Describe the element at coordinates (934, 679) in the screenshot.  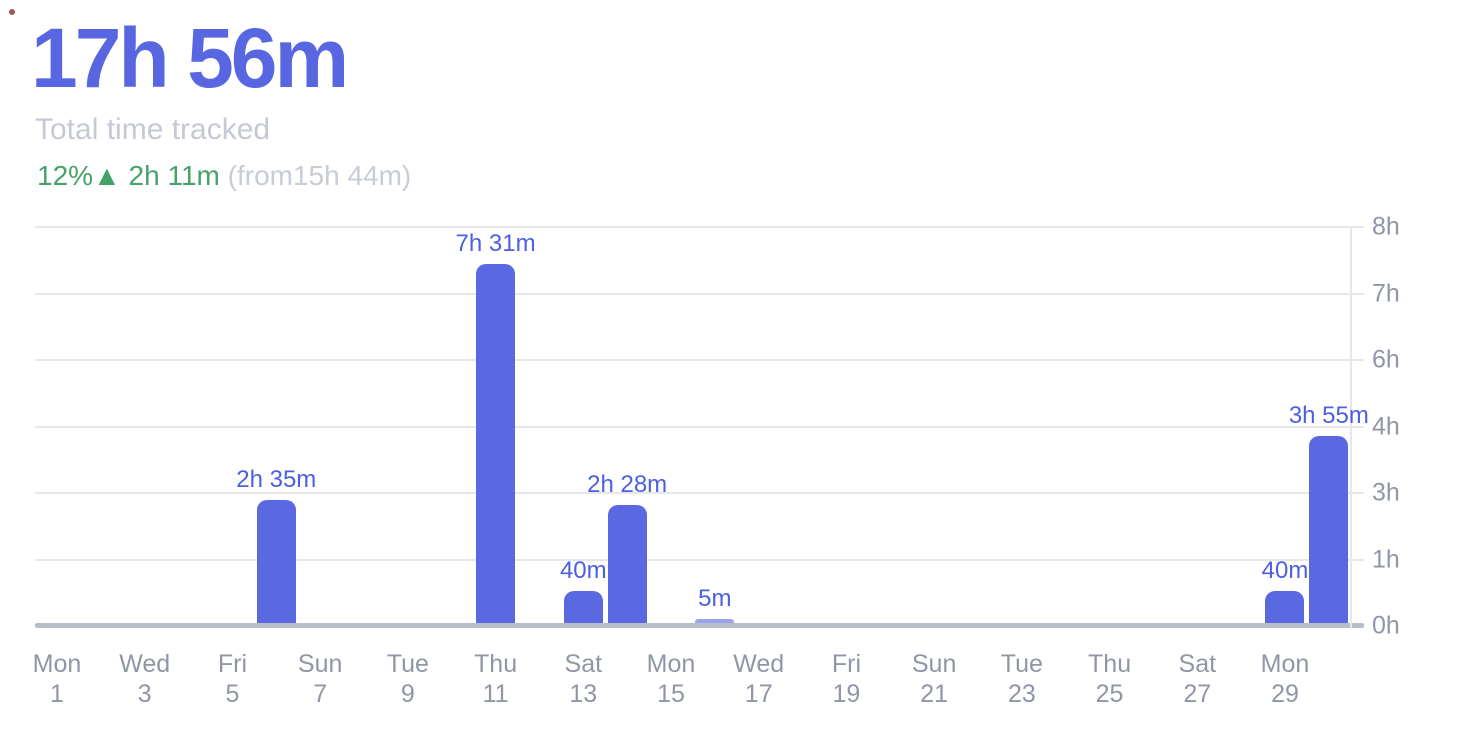
I see `x-axis-tick-label: Sun 21` at that location.